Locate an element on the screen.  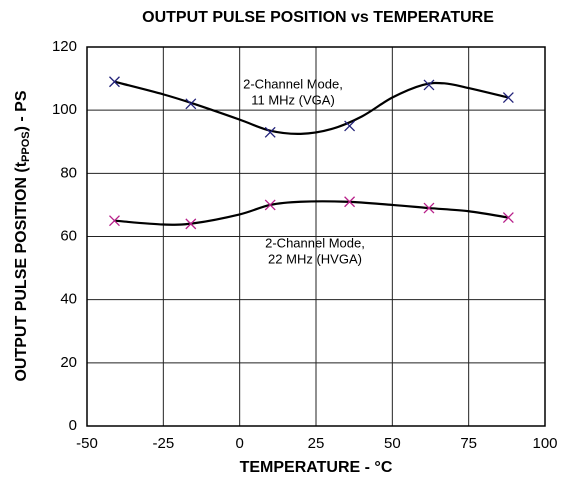
y-label-part: ) - PS is located at coordinates (21, 110).